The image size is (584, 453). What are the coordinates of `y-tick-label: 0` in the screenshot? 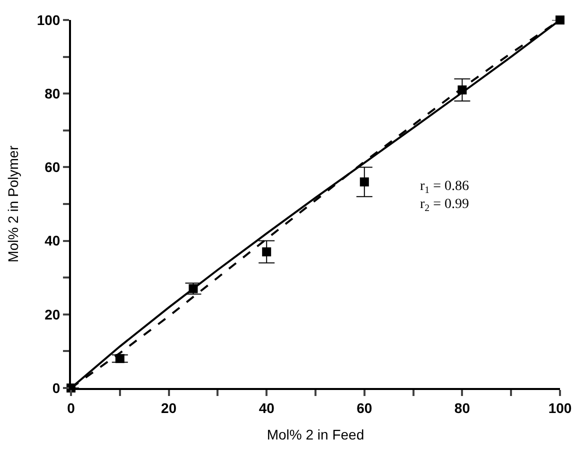 It's located at (56, 388).